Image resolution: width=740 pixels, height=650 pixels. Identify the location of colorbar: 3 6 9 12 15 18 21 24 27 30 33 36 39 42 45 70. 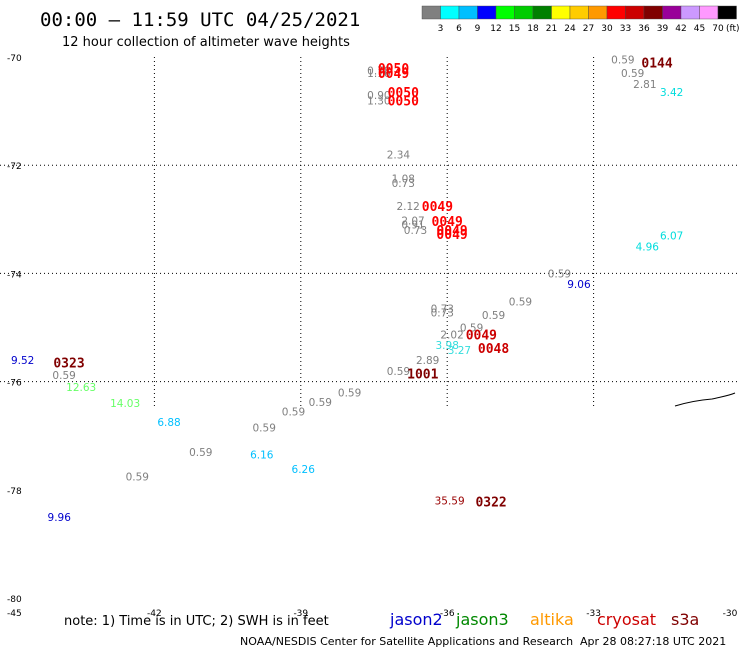
(579, 19).